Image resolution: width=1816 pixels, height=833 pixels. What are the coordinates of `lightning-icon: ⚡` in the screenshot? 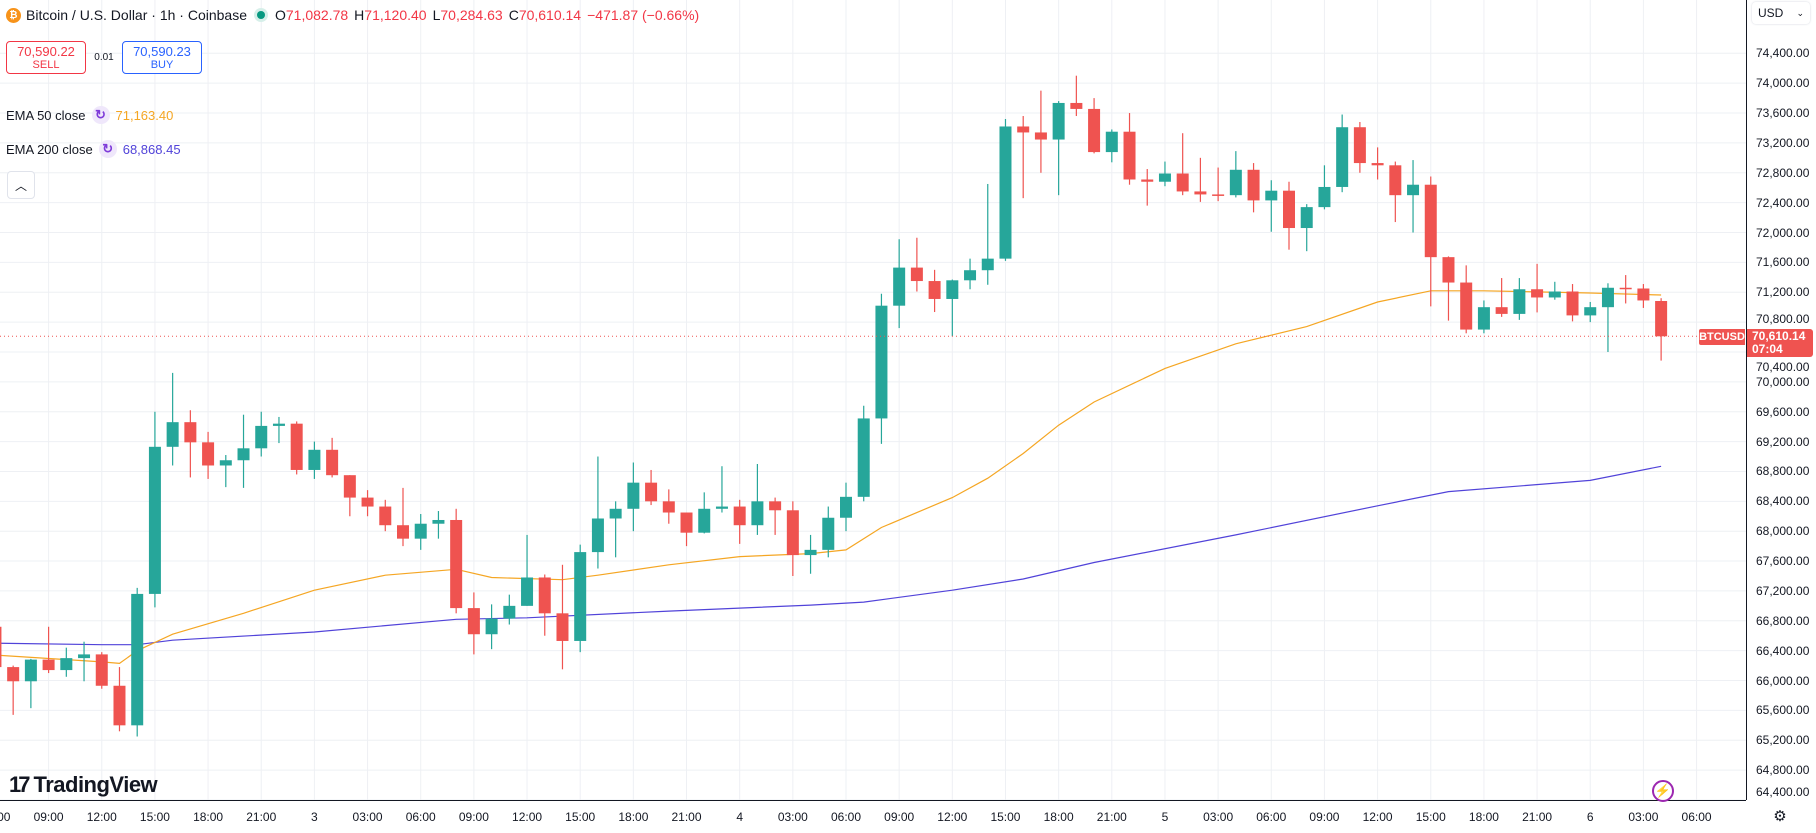 It's located at (1663, 791).